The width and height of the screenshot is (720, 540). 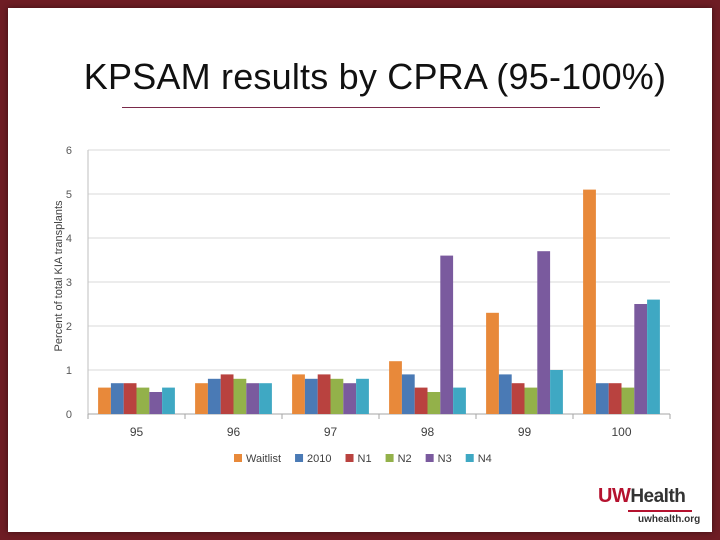 What do you see at coordinates (69, 239) in the screenshot?
I see `y-tick-label: 4` at bounding box center [69, 239].